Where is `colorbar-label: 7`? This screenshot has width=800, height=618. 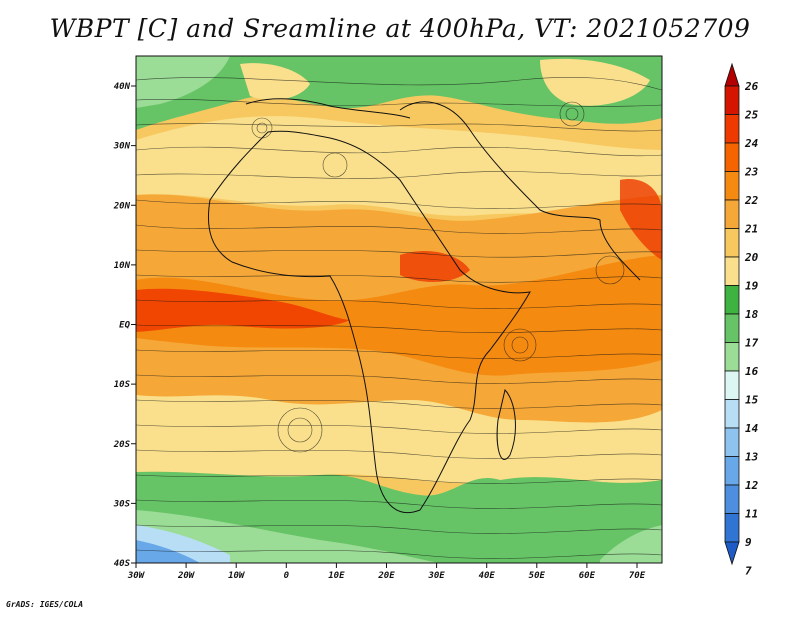 colorbar-label: 7 is located at coordinates (748, 571).